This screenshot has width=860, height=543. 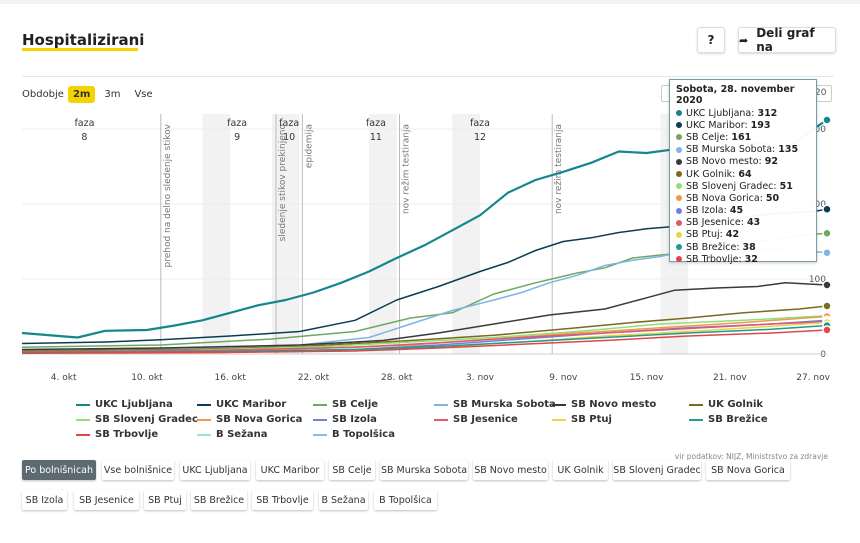 I want to click on filter-button: SB Novo mesto, so click(x=510, y=470).